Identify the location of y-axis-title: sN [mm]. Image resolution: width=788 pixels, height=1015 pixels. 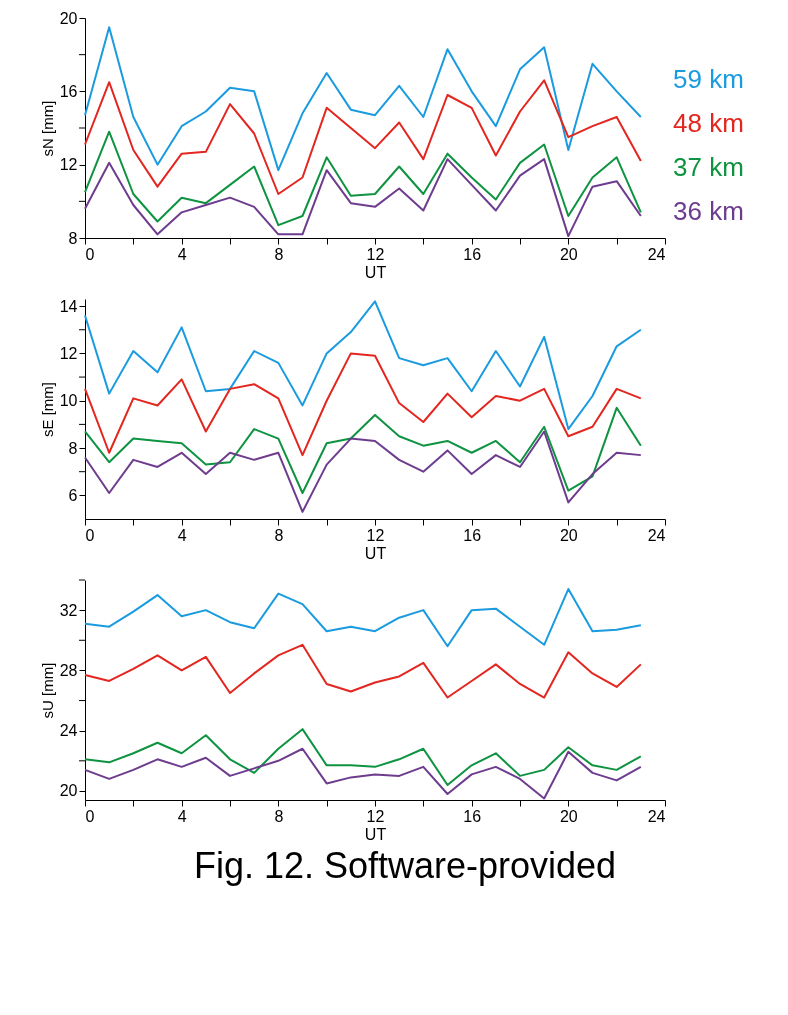
(47, 128).